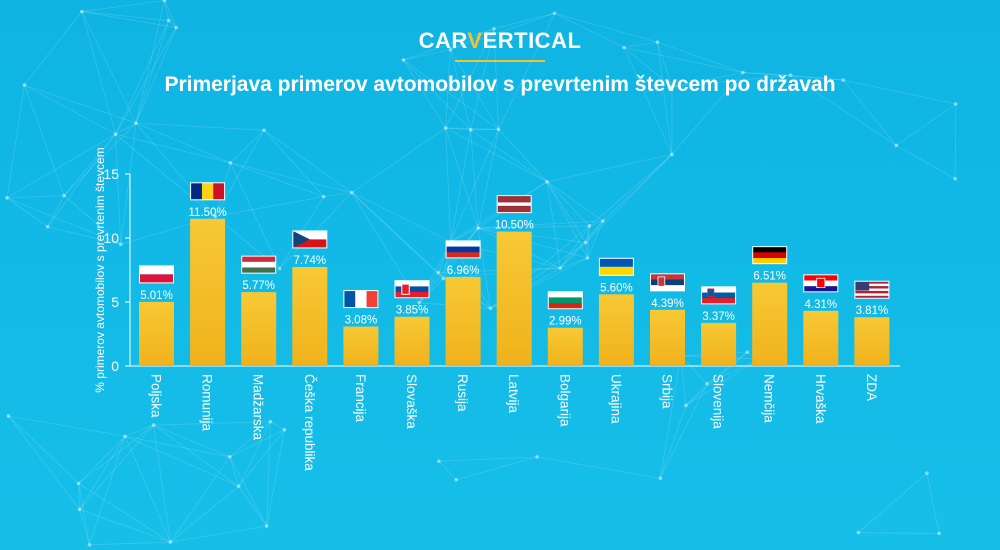  What do you see at coordinates (156, 274) in the screenshot?
I see `flag-poland-icon` at bounding box center [156, 274].